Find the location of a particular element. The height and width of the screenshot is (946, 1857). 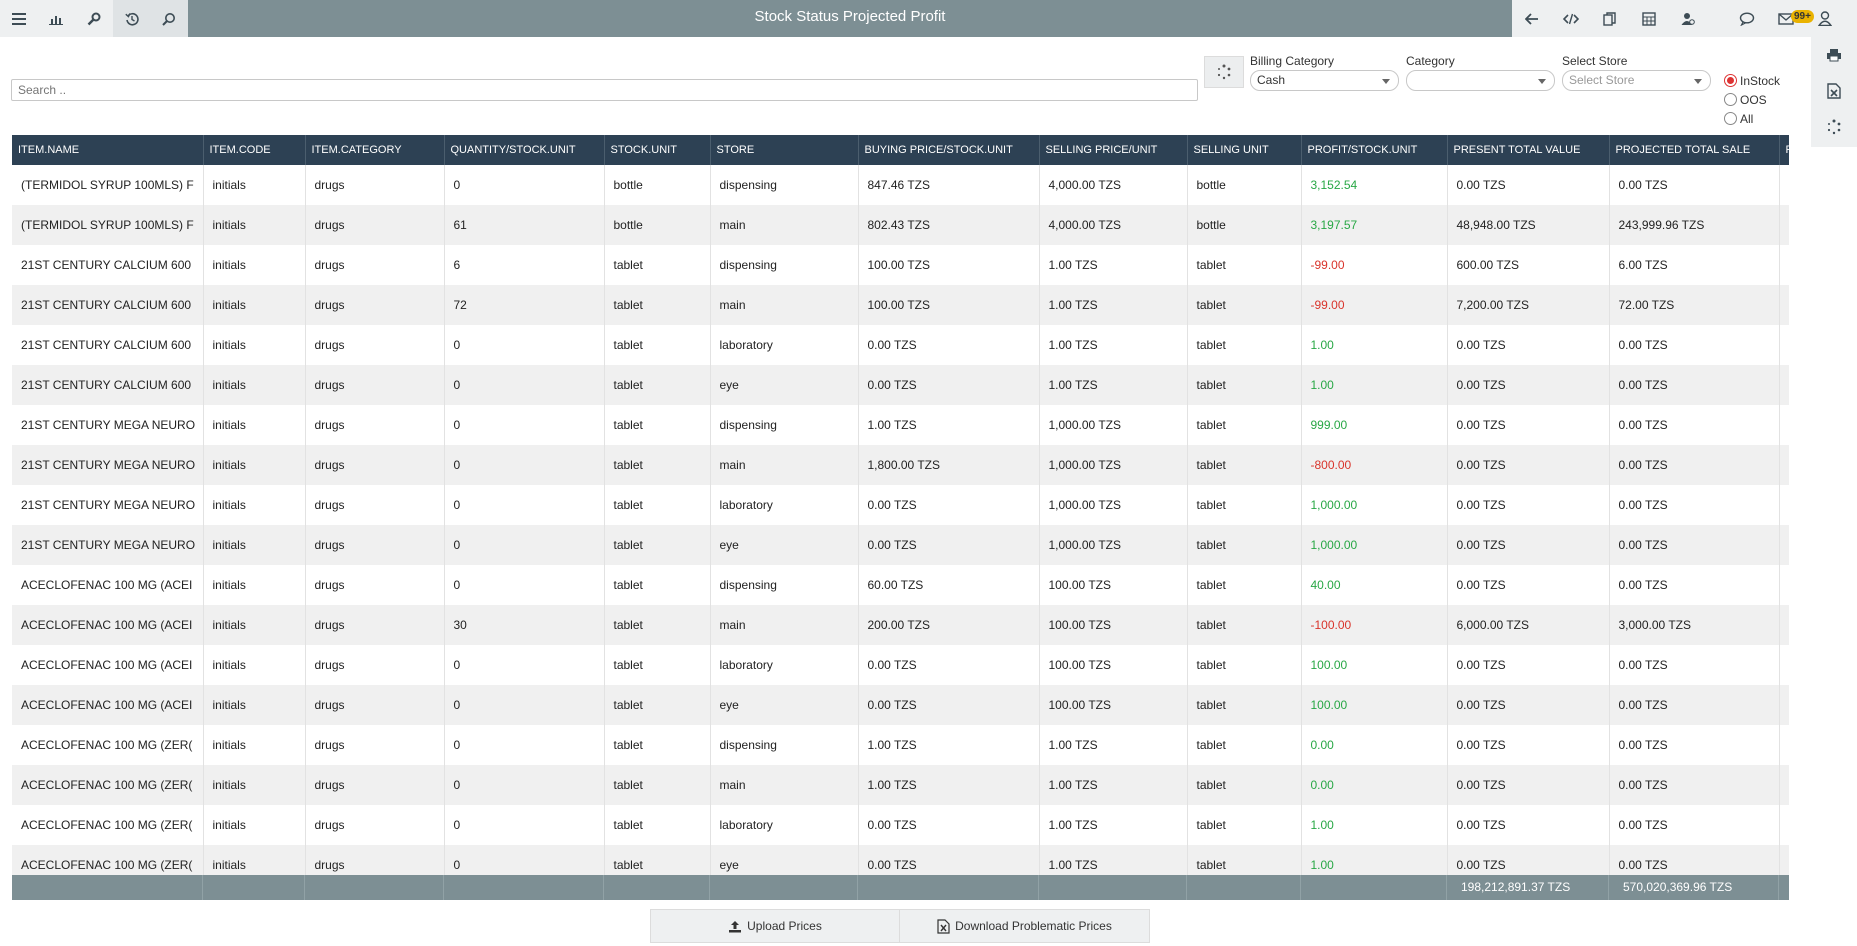

arrow-left-icon is located at coordinates (1531, 18).